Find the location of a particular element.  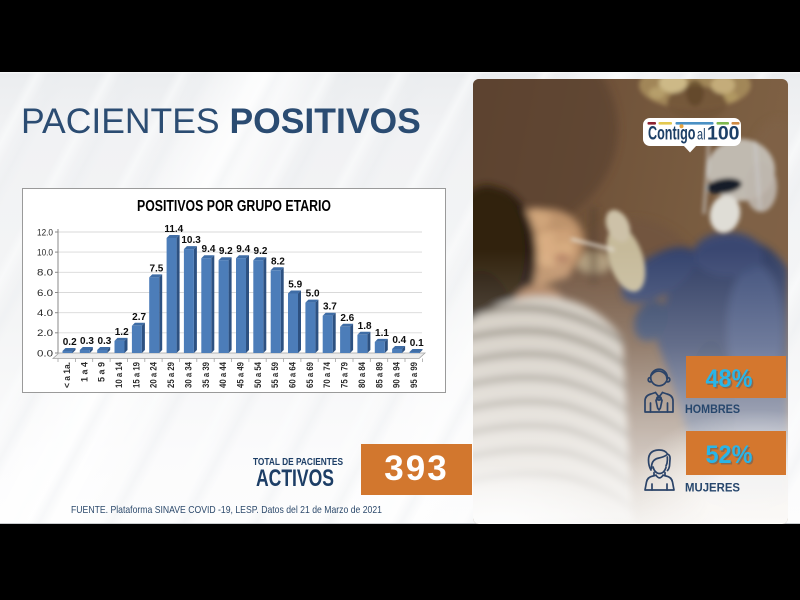

svg-text: 25 a 29 is located at coordinates (171, 375).